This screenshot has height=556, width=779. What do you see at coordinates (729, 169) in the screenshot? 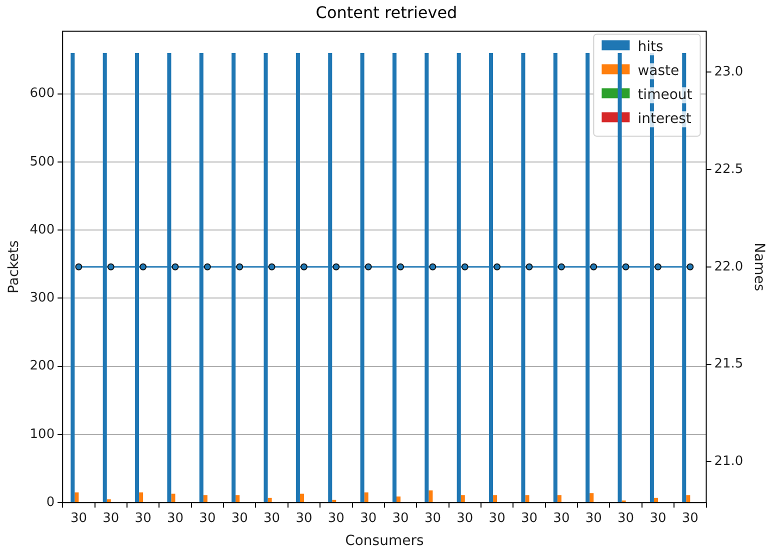
I see `y2-tick-label: 22.5` at bounding box center [729, 169].